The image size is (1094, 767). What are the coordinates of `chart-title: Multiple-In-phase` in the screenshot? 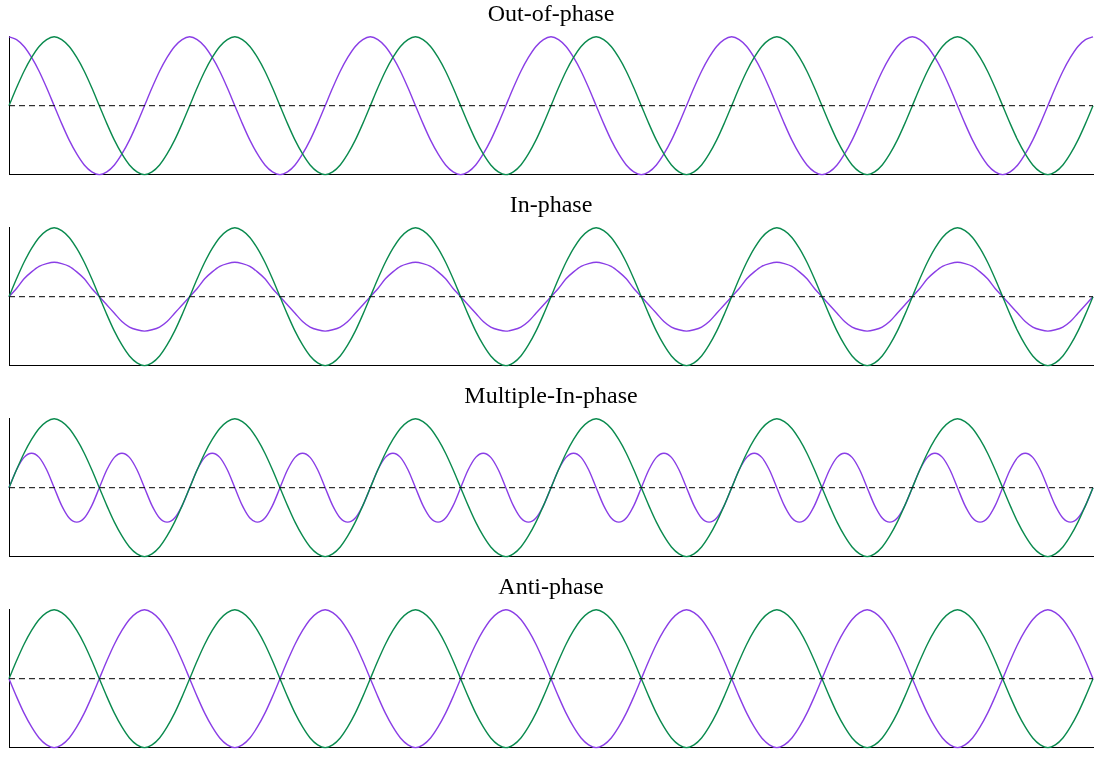 It's located at (551, 394).